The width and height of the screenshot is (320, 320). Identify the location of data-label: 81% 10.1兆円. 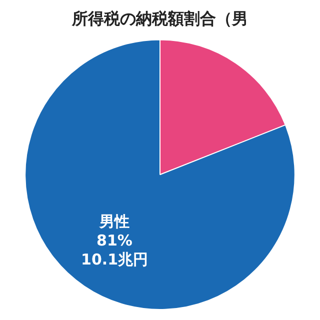
(114, 249).